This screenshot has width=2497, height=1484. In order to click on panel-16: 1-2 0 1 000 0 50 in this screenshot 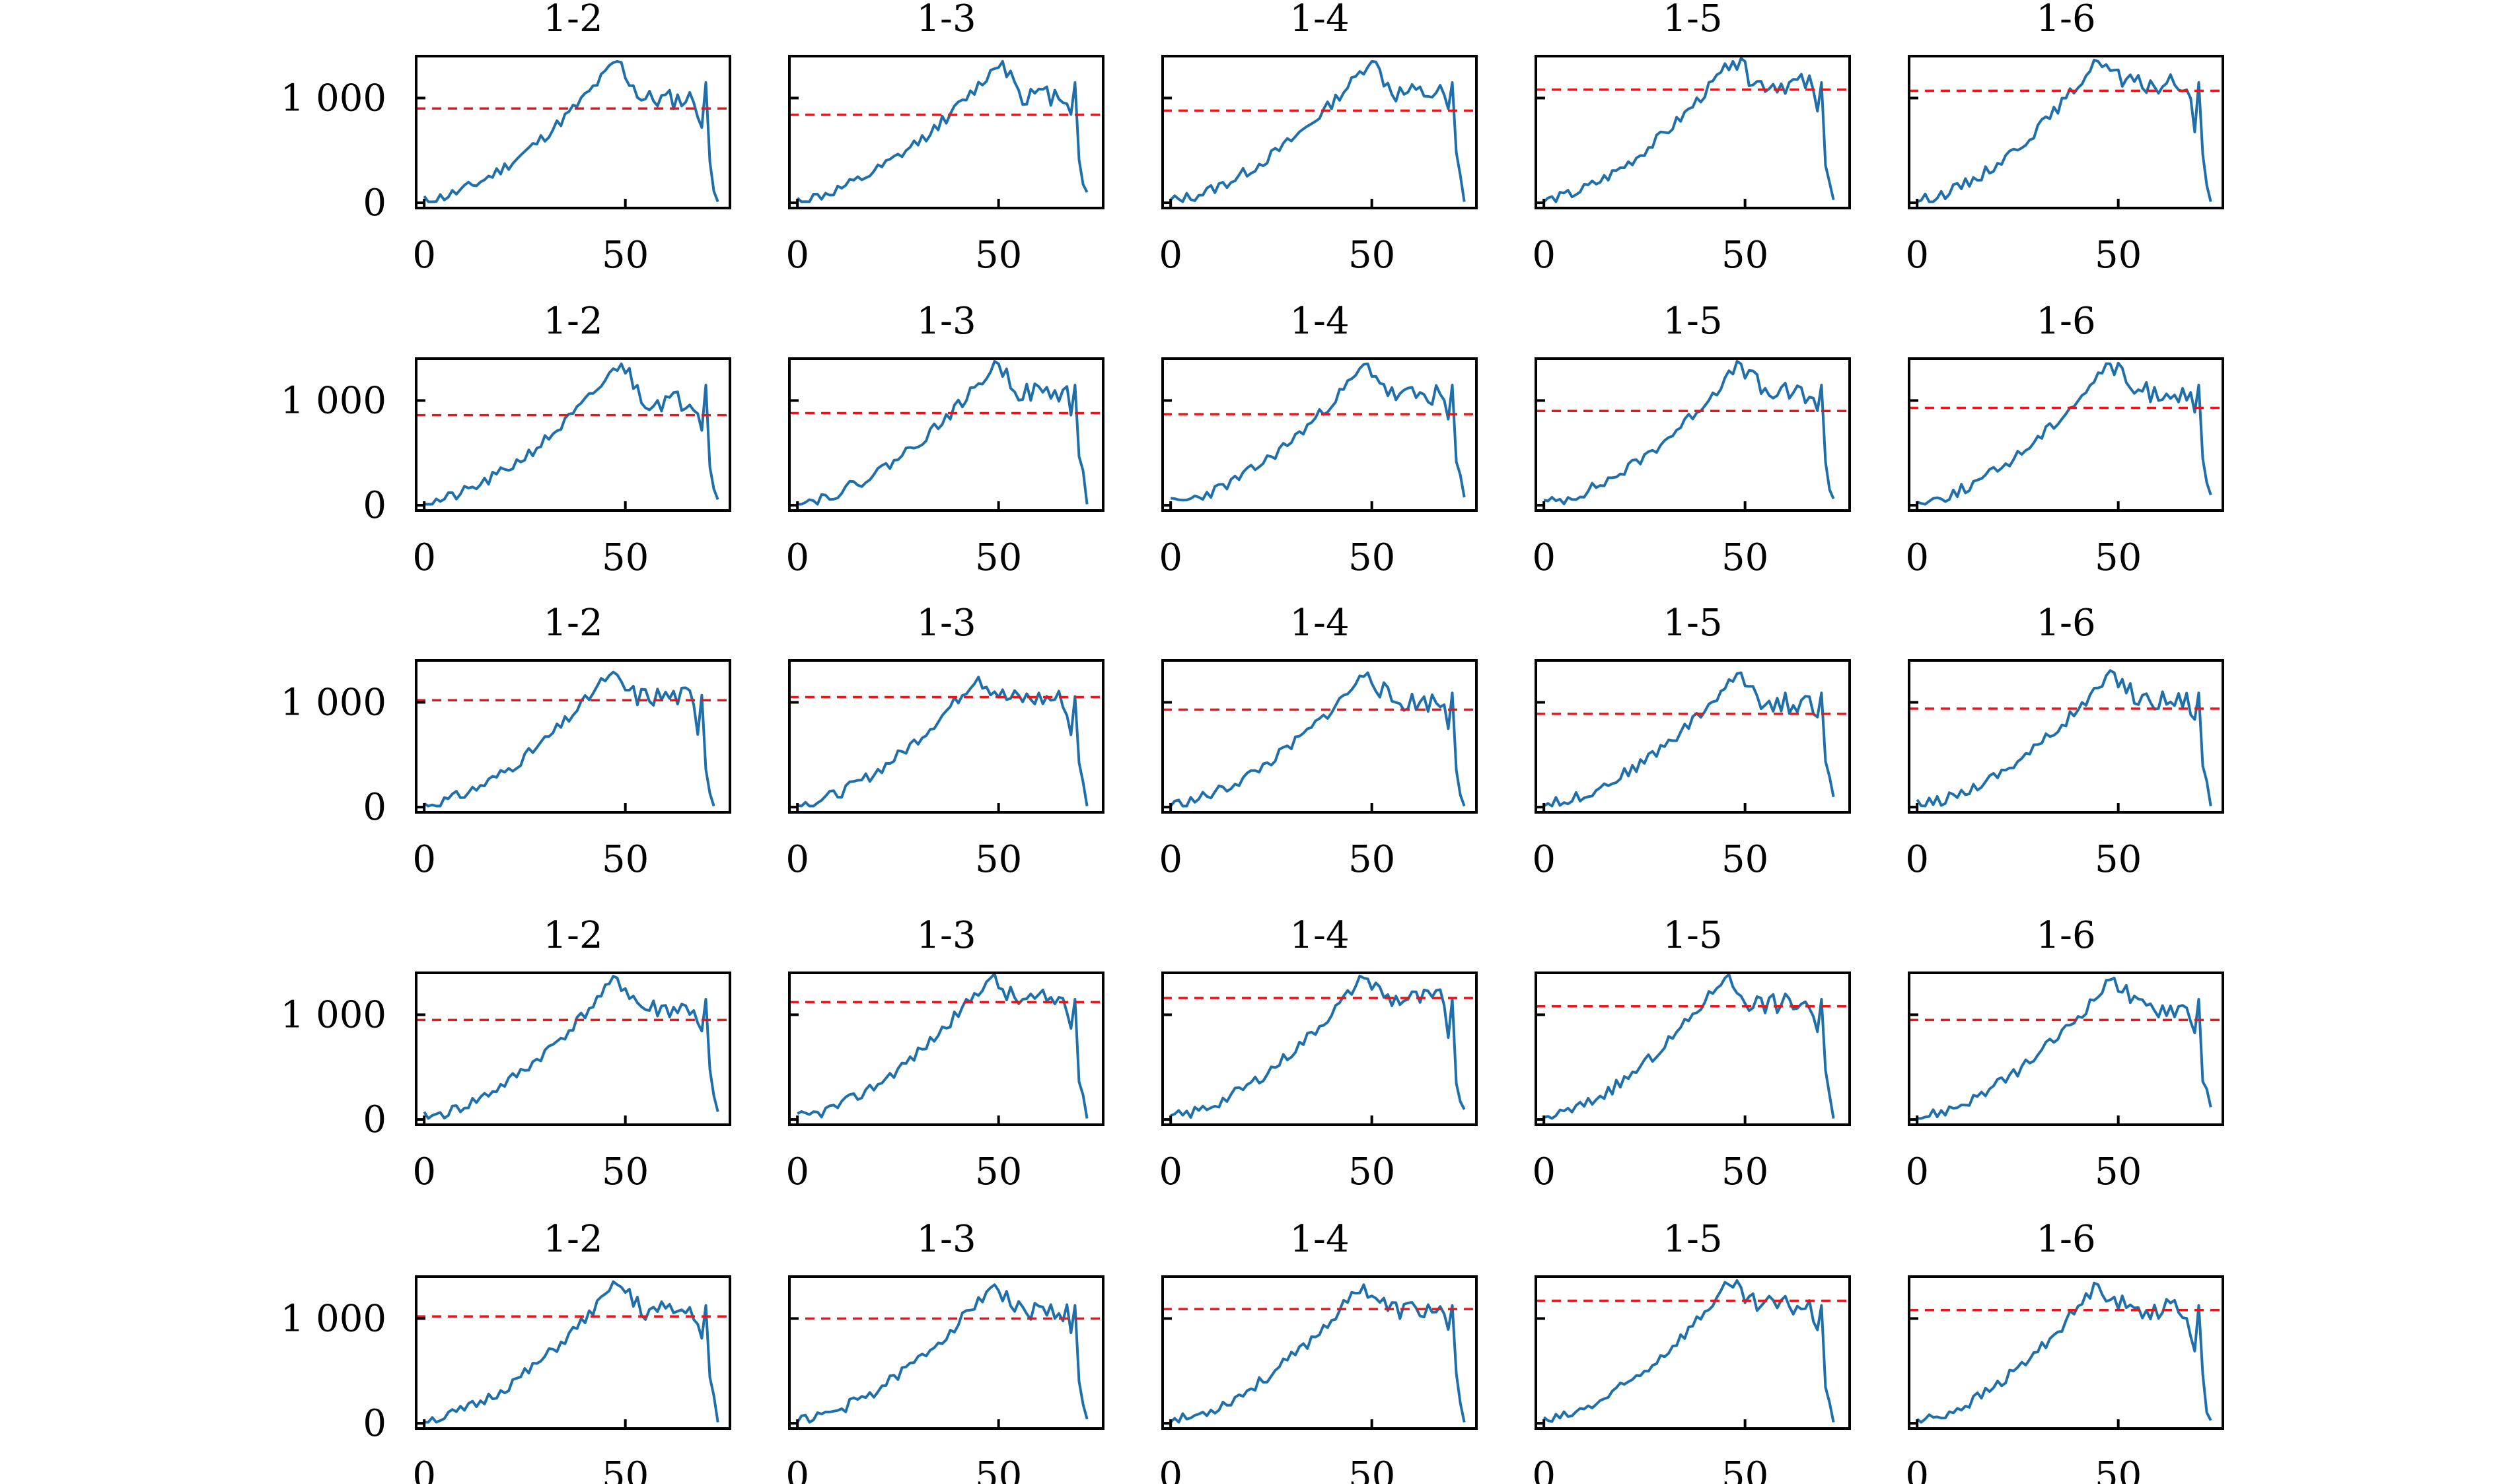, I will do `click(506, 1053)`.